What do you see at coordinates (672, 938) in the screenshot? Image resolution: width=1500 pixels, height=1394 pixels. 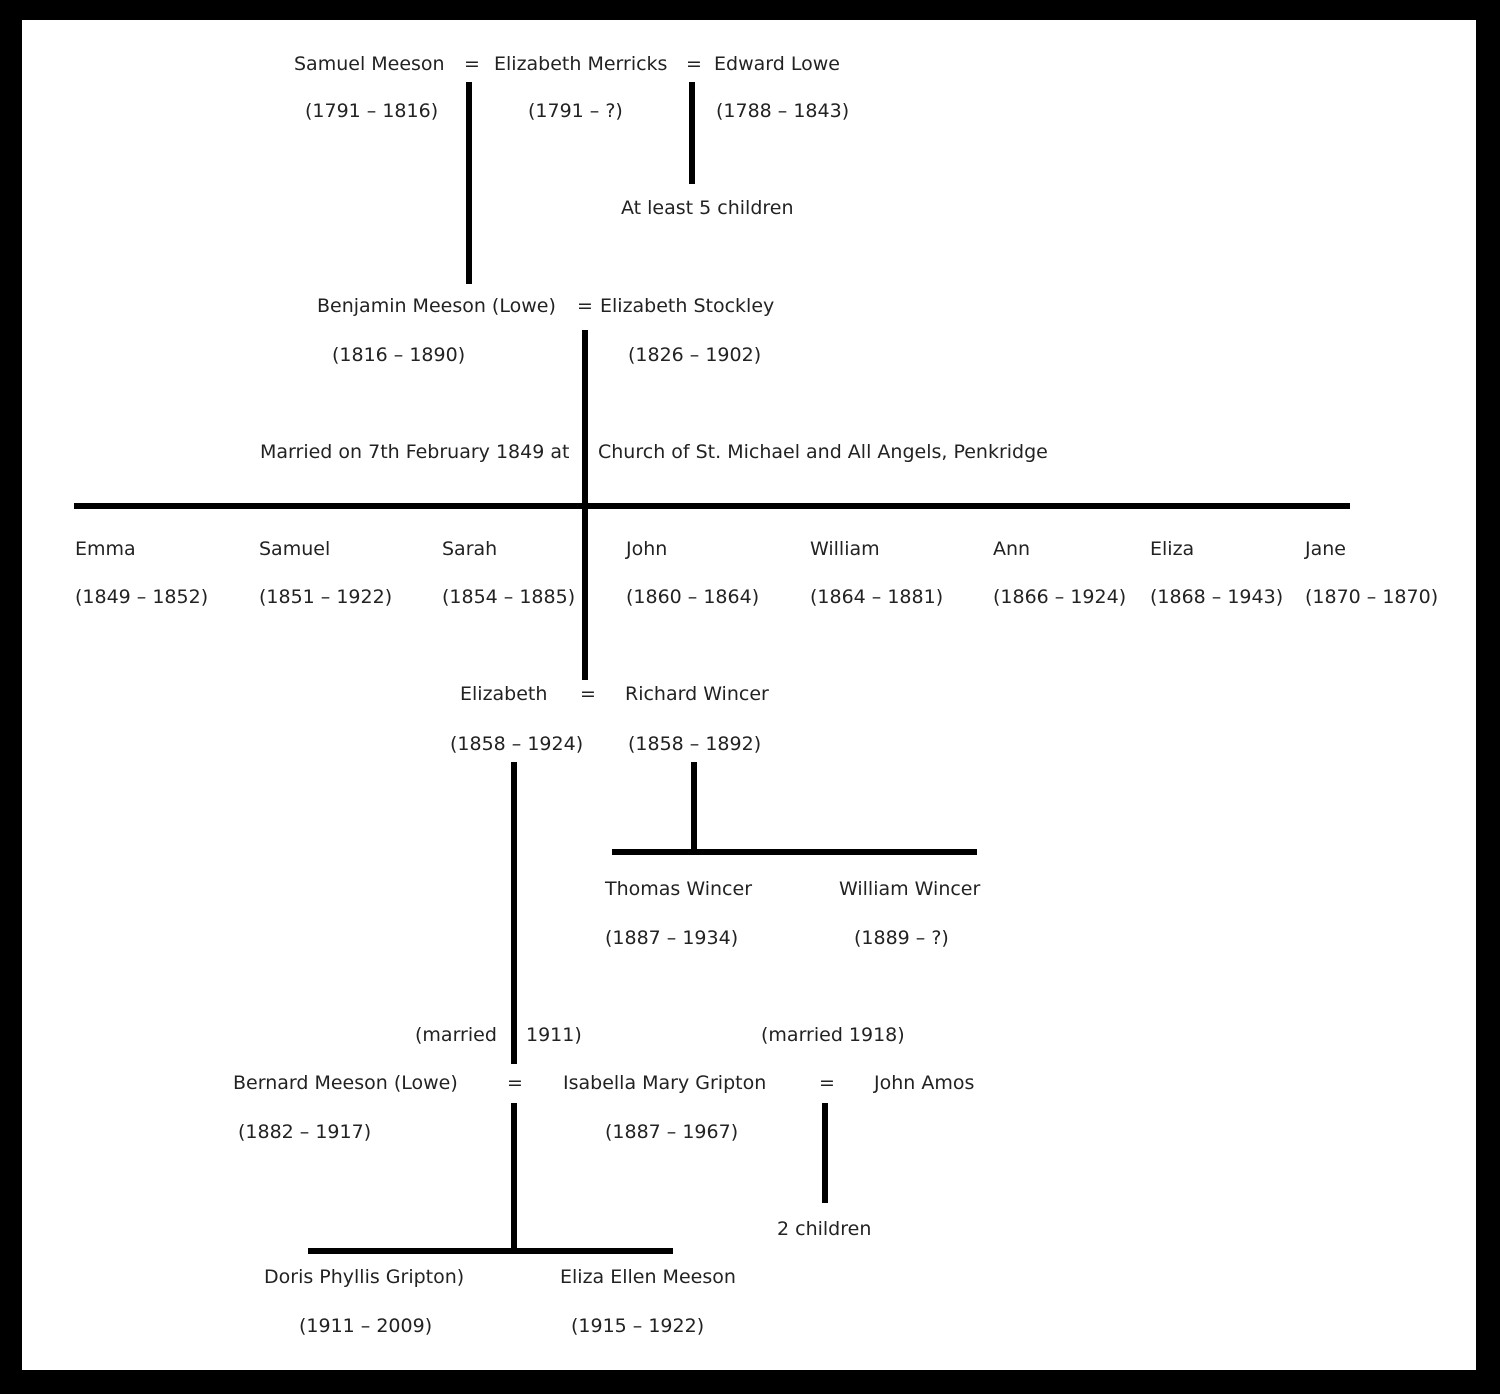 I see `thomas-wincer-dates: (1887 – 1934)` at bounding box center [672, 938].